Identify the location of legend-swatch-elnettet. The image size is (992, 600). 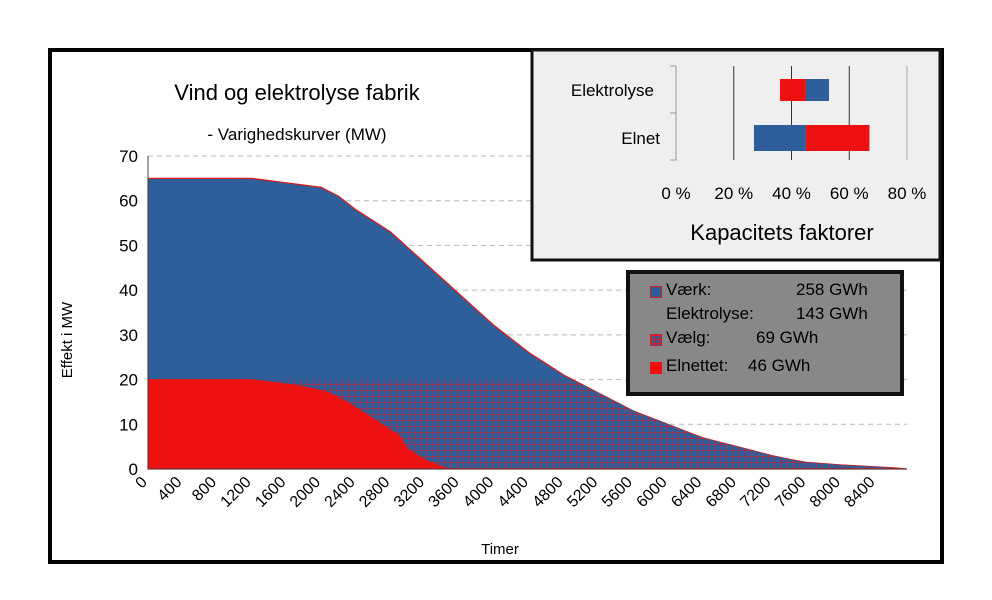
(656, 368).